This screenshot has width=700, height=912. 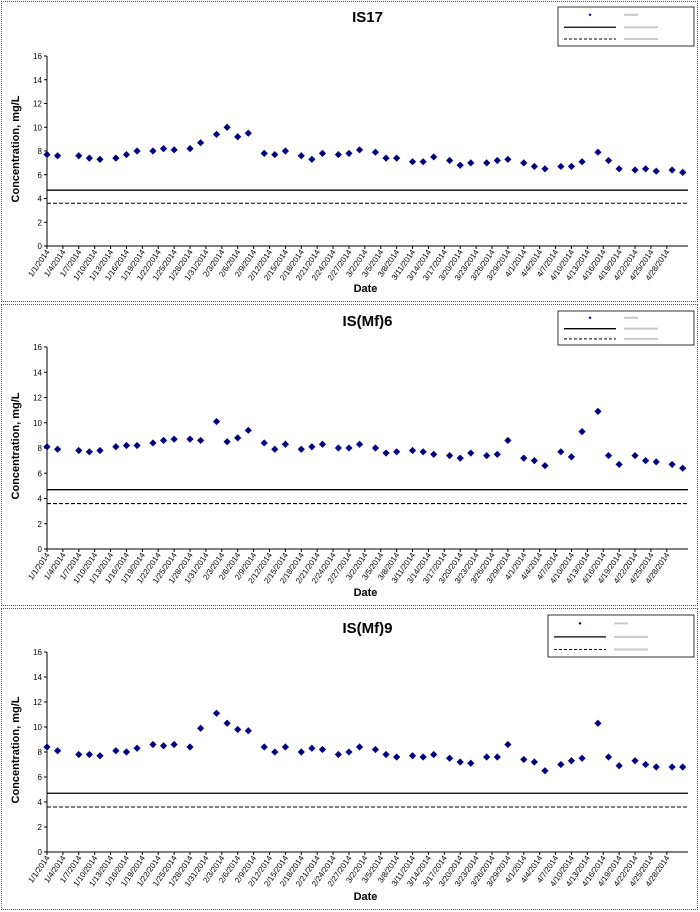 I want to click on y-tick-label: 4, so click(x=40, y=499).